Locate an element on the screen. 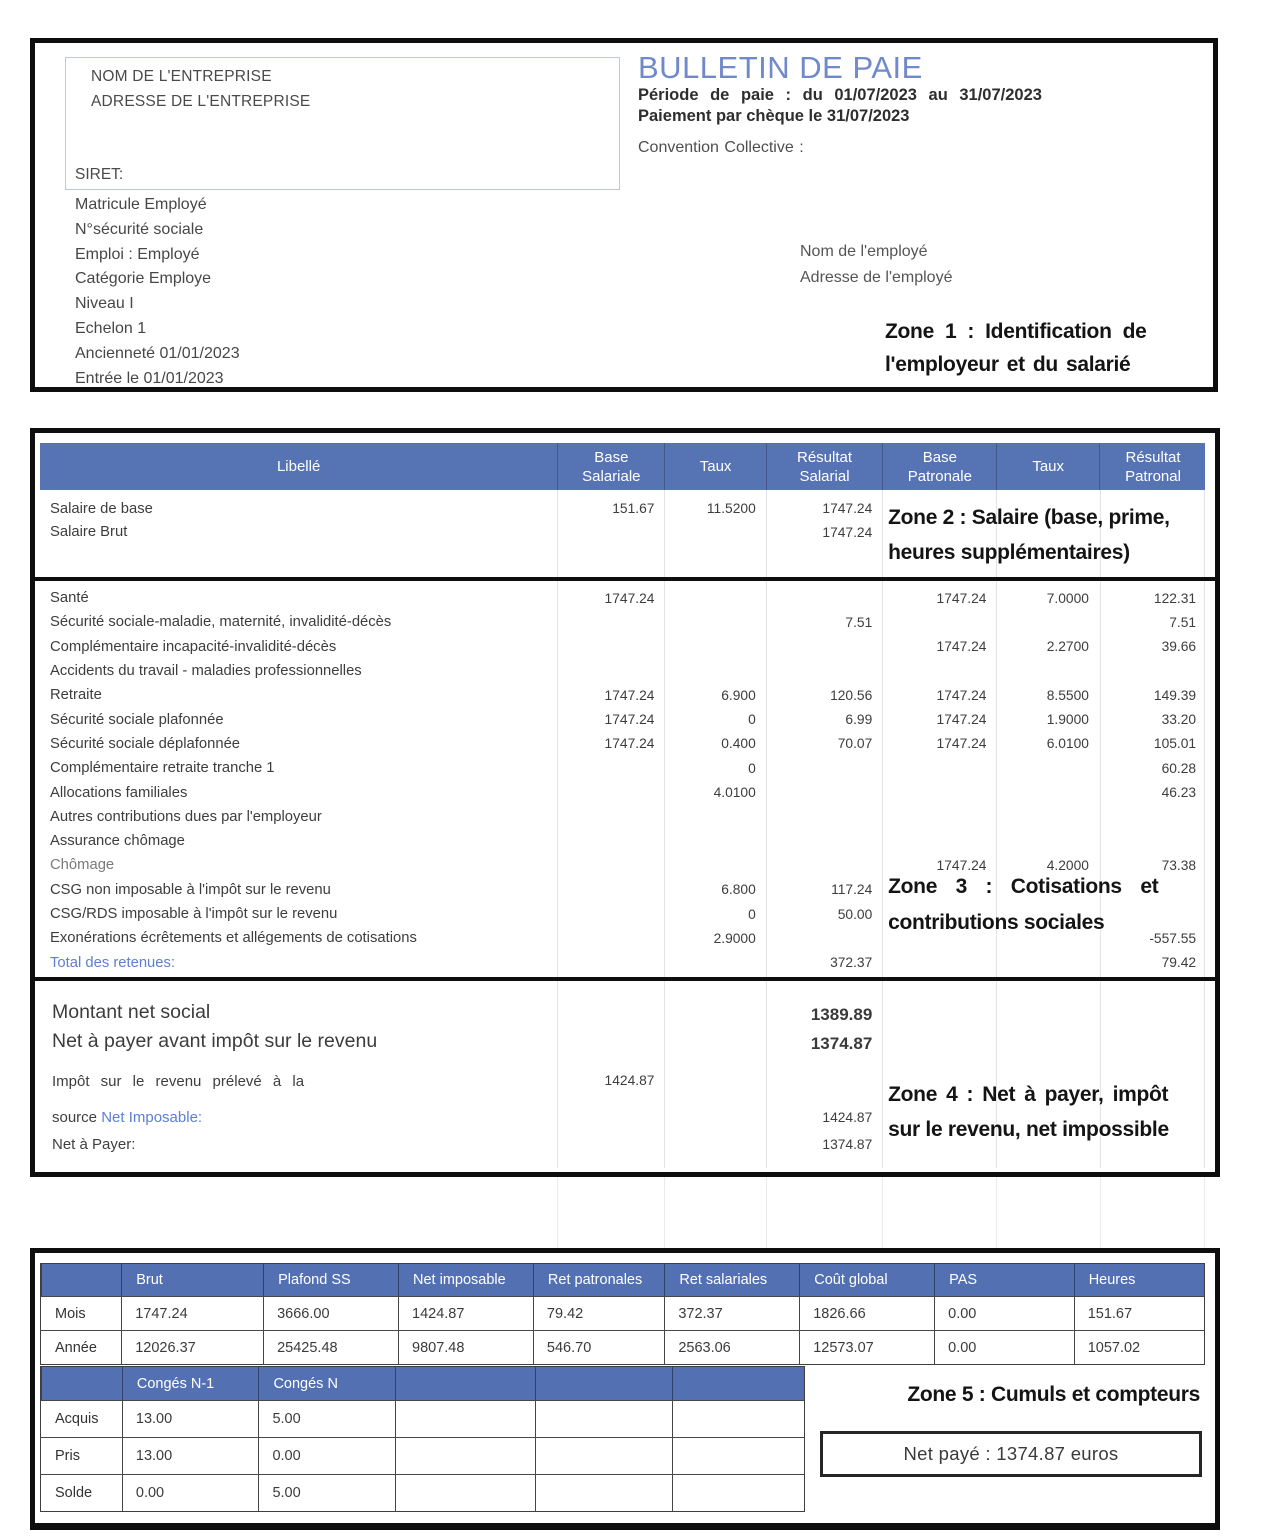 This screenshot has width=1264, height=1536. net-social-value: 1389.89 is located at coordinates (841, 1014).